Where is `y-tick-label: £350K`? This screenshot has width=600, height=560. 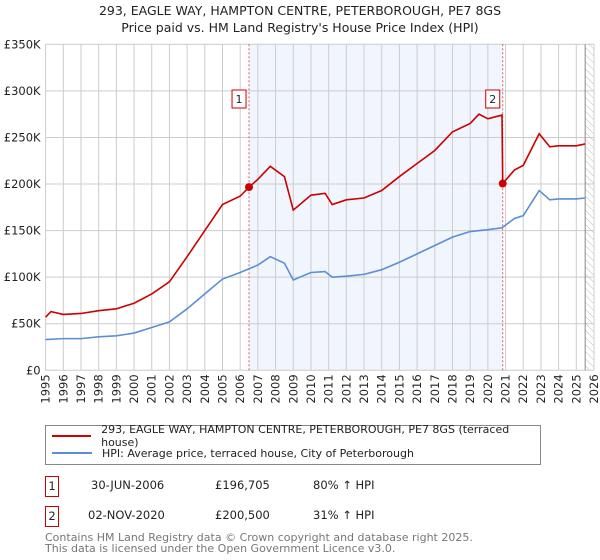
y-tick-label: £350K is located at coordinates (22, 44).